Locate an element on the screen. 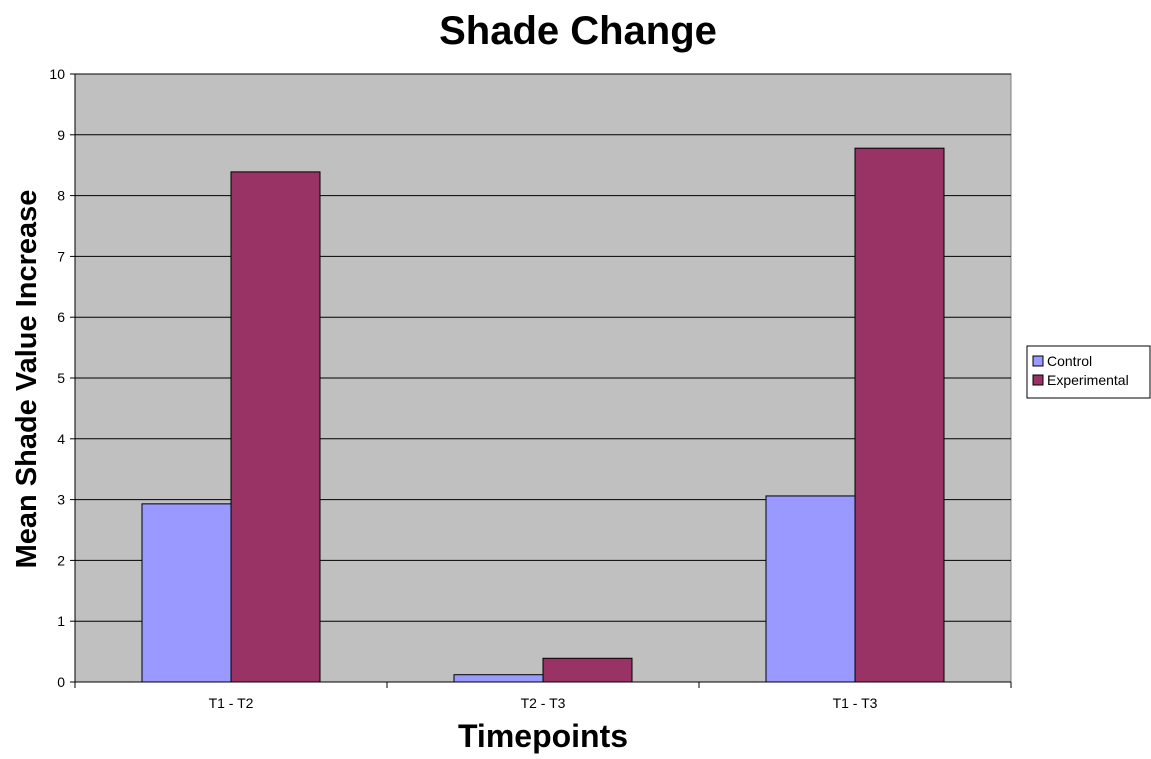  y-tick-label-5: 5 is located at coordinates (61, 378).